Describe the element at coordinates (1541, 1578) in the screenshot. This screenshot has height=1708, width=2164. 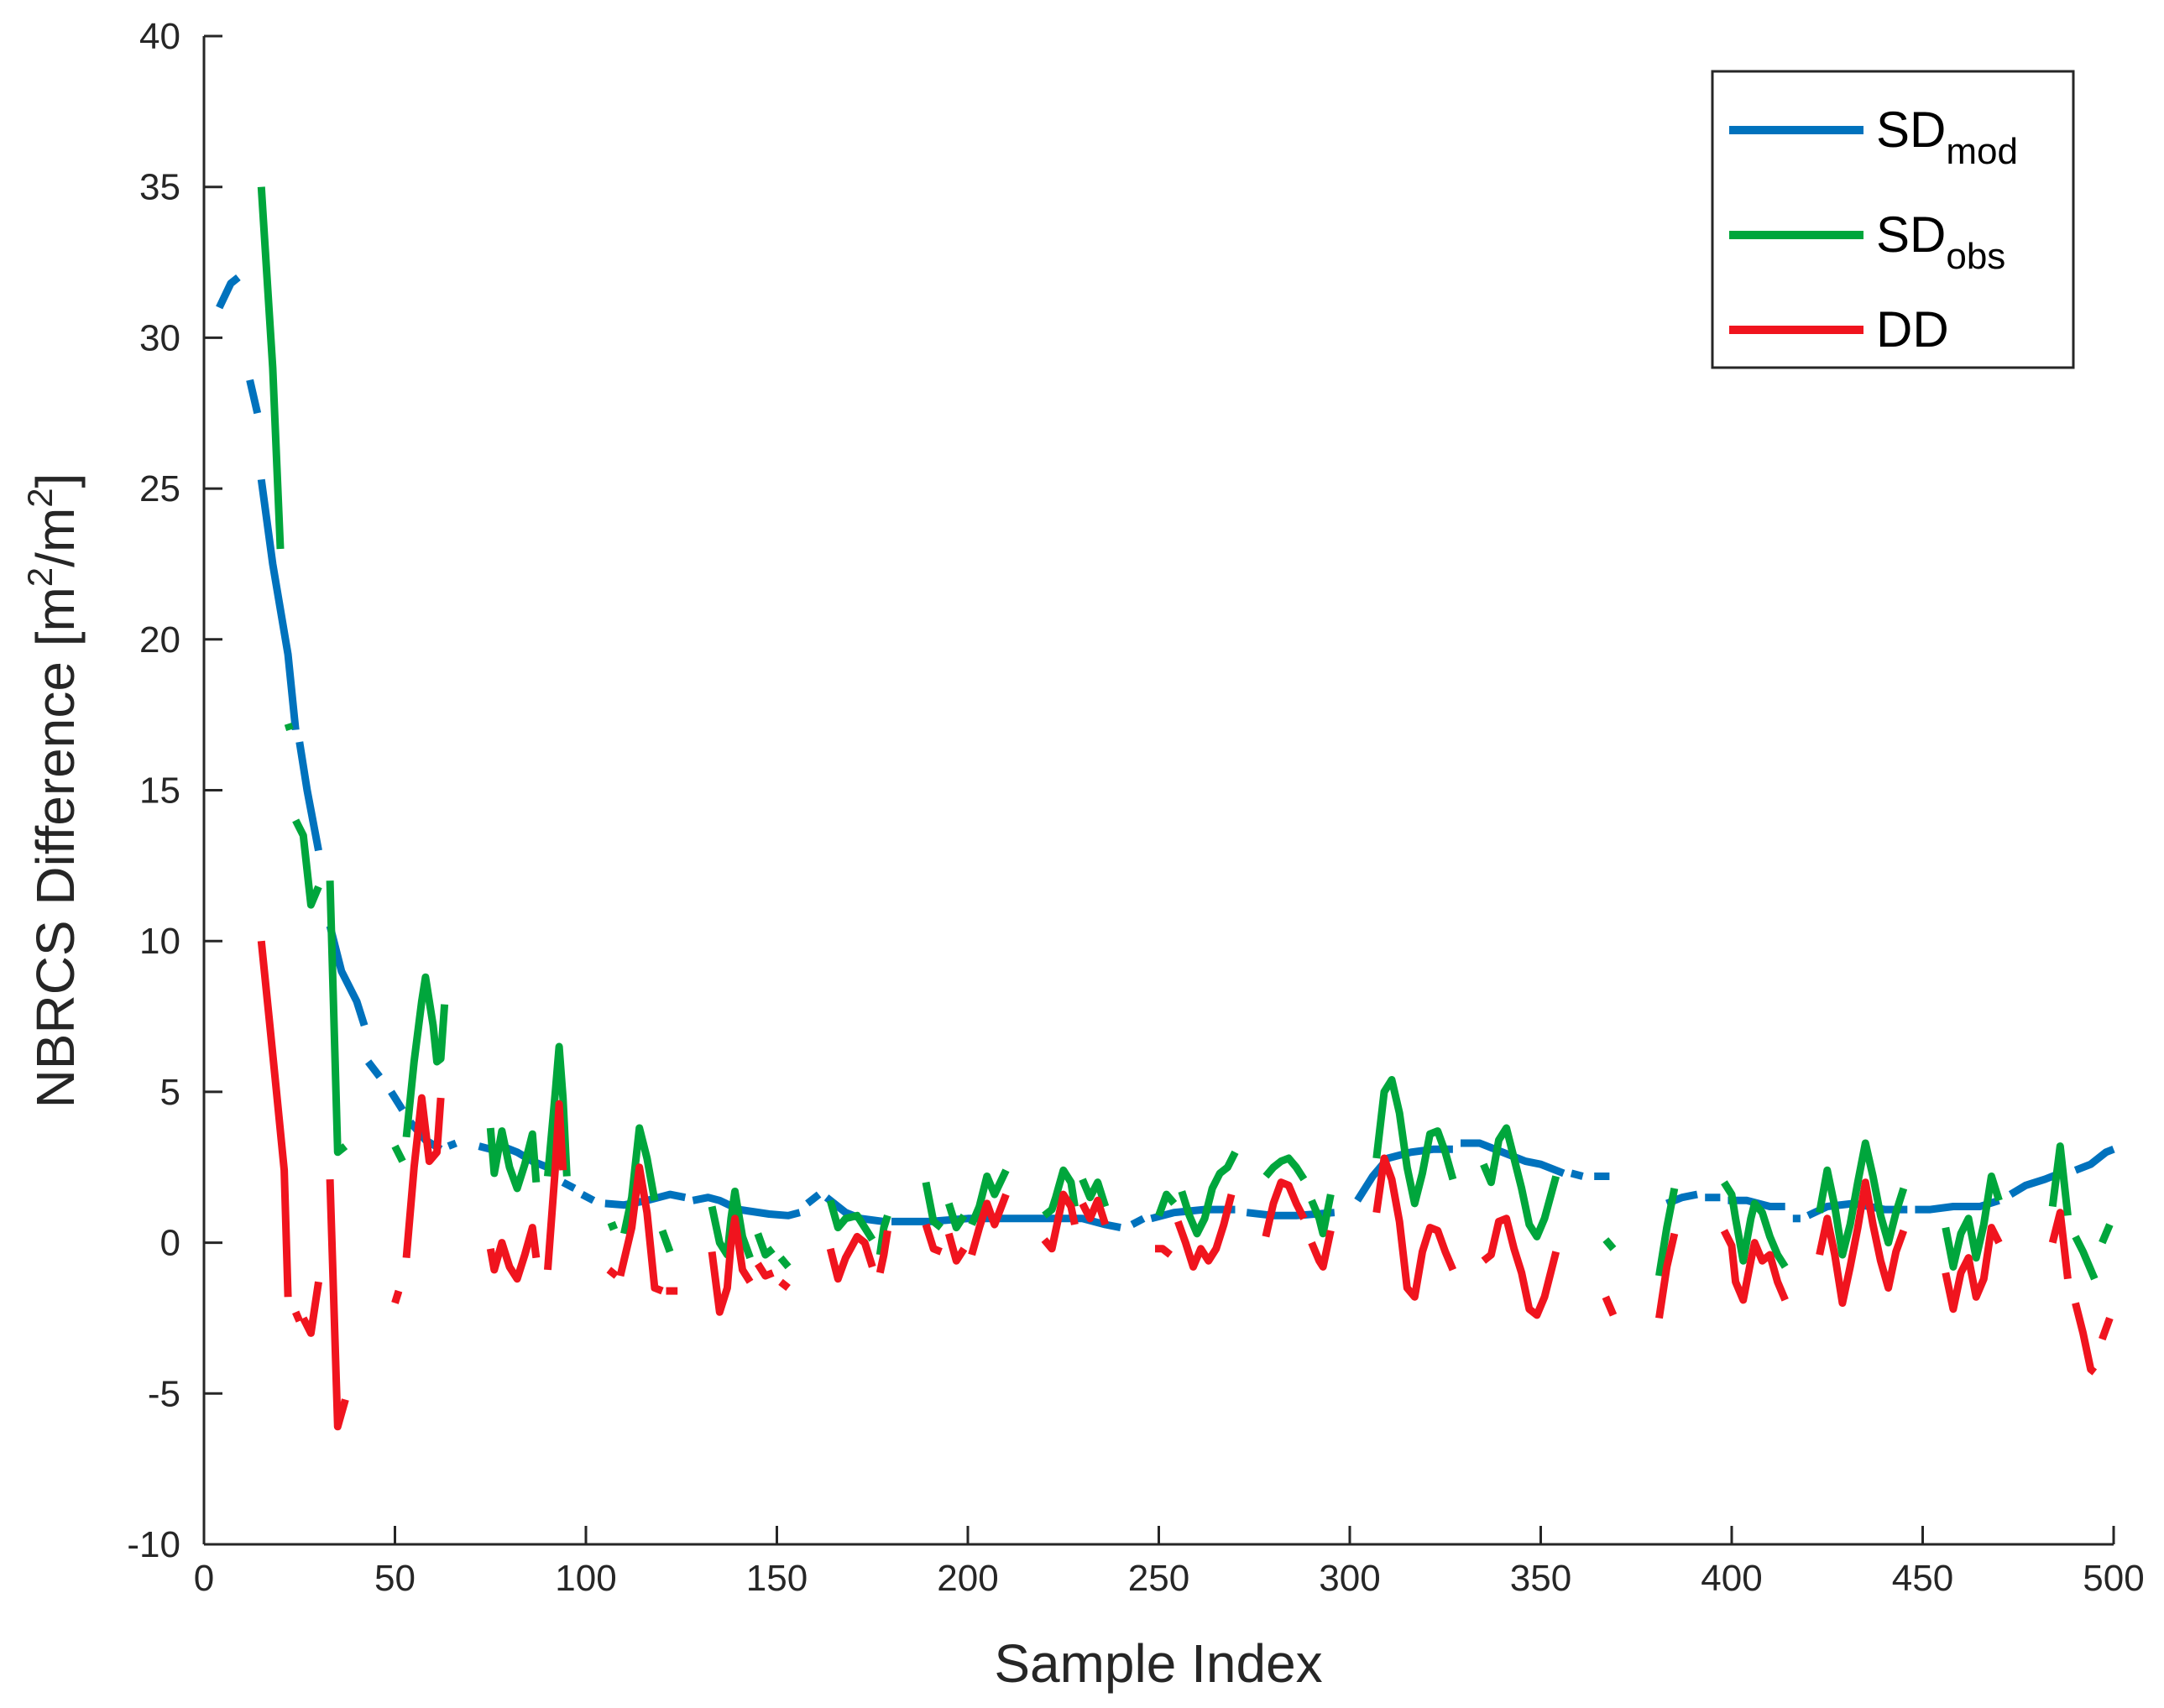
I see `x-tick-label: 350` at that location.